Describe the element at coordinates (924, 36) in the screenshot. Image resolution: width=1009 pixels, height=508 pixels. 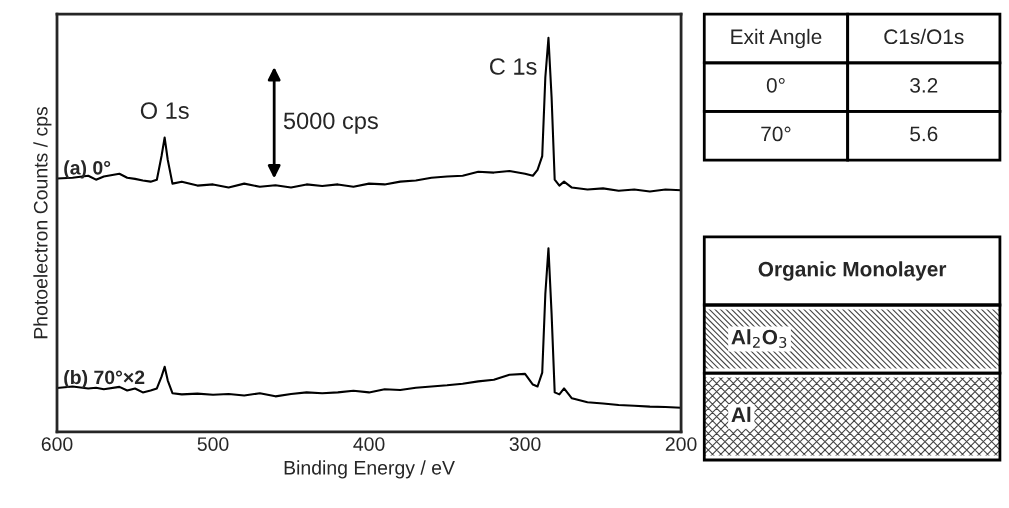
I see `text: C1s/O1s` at that location.